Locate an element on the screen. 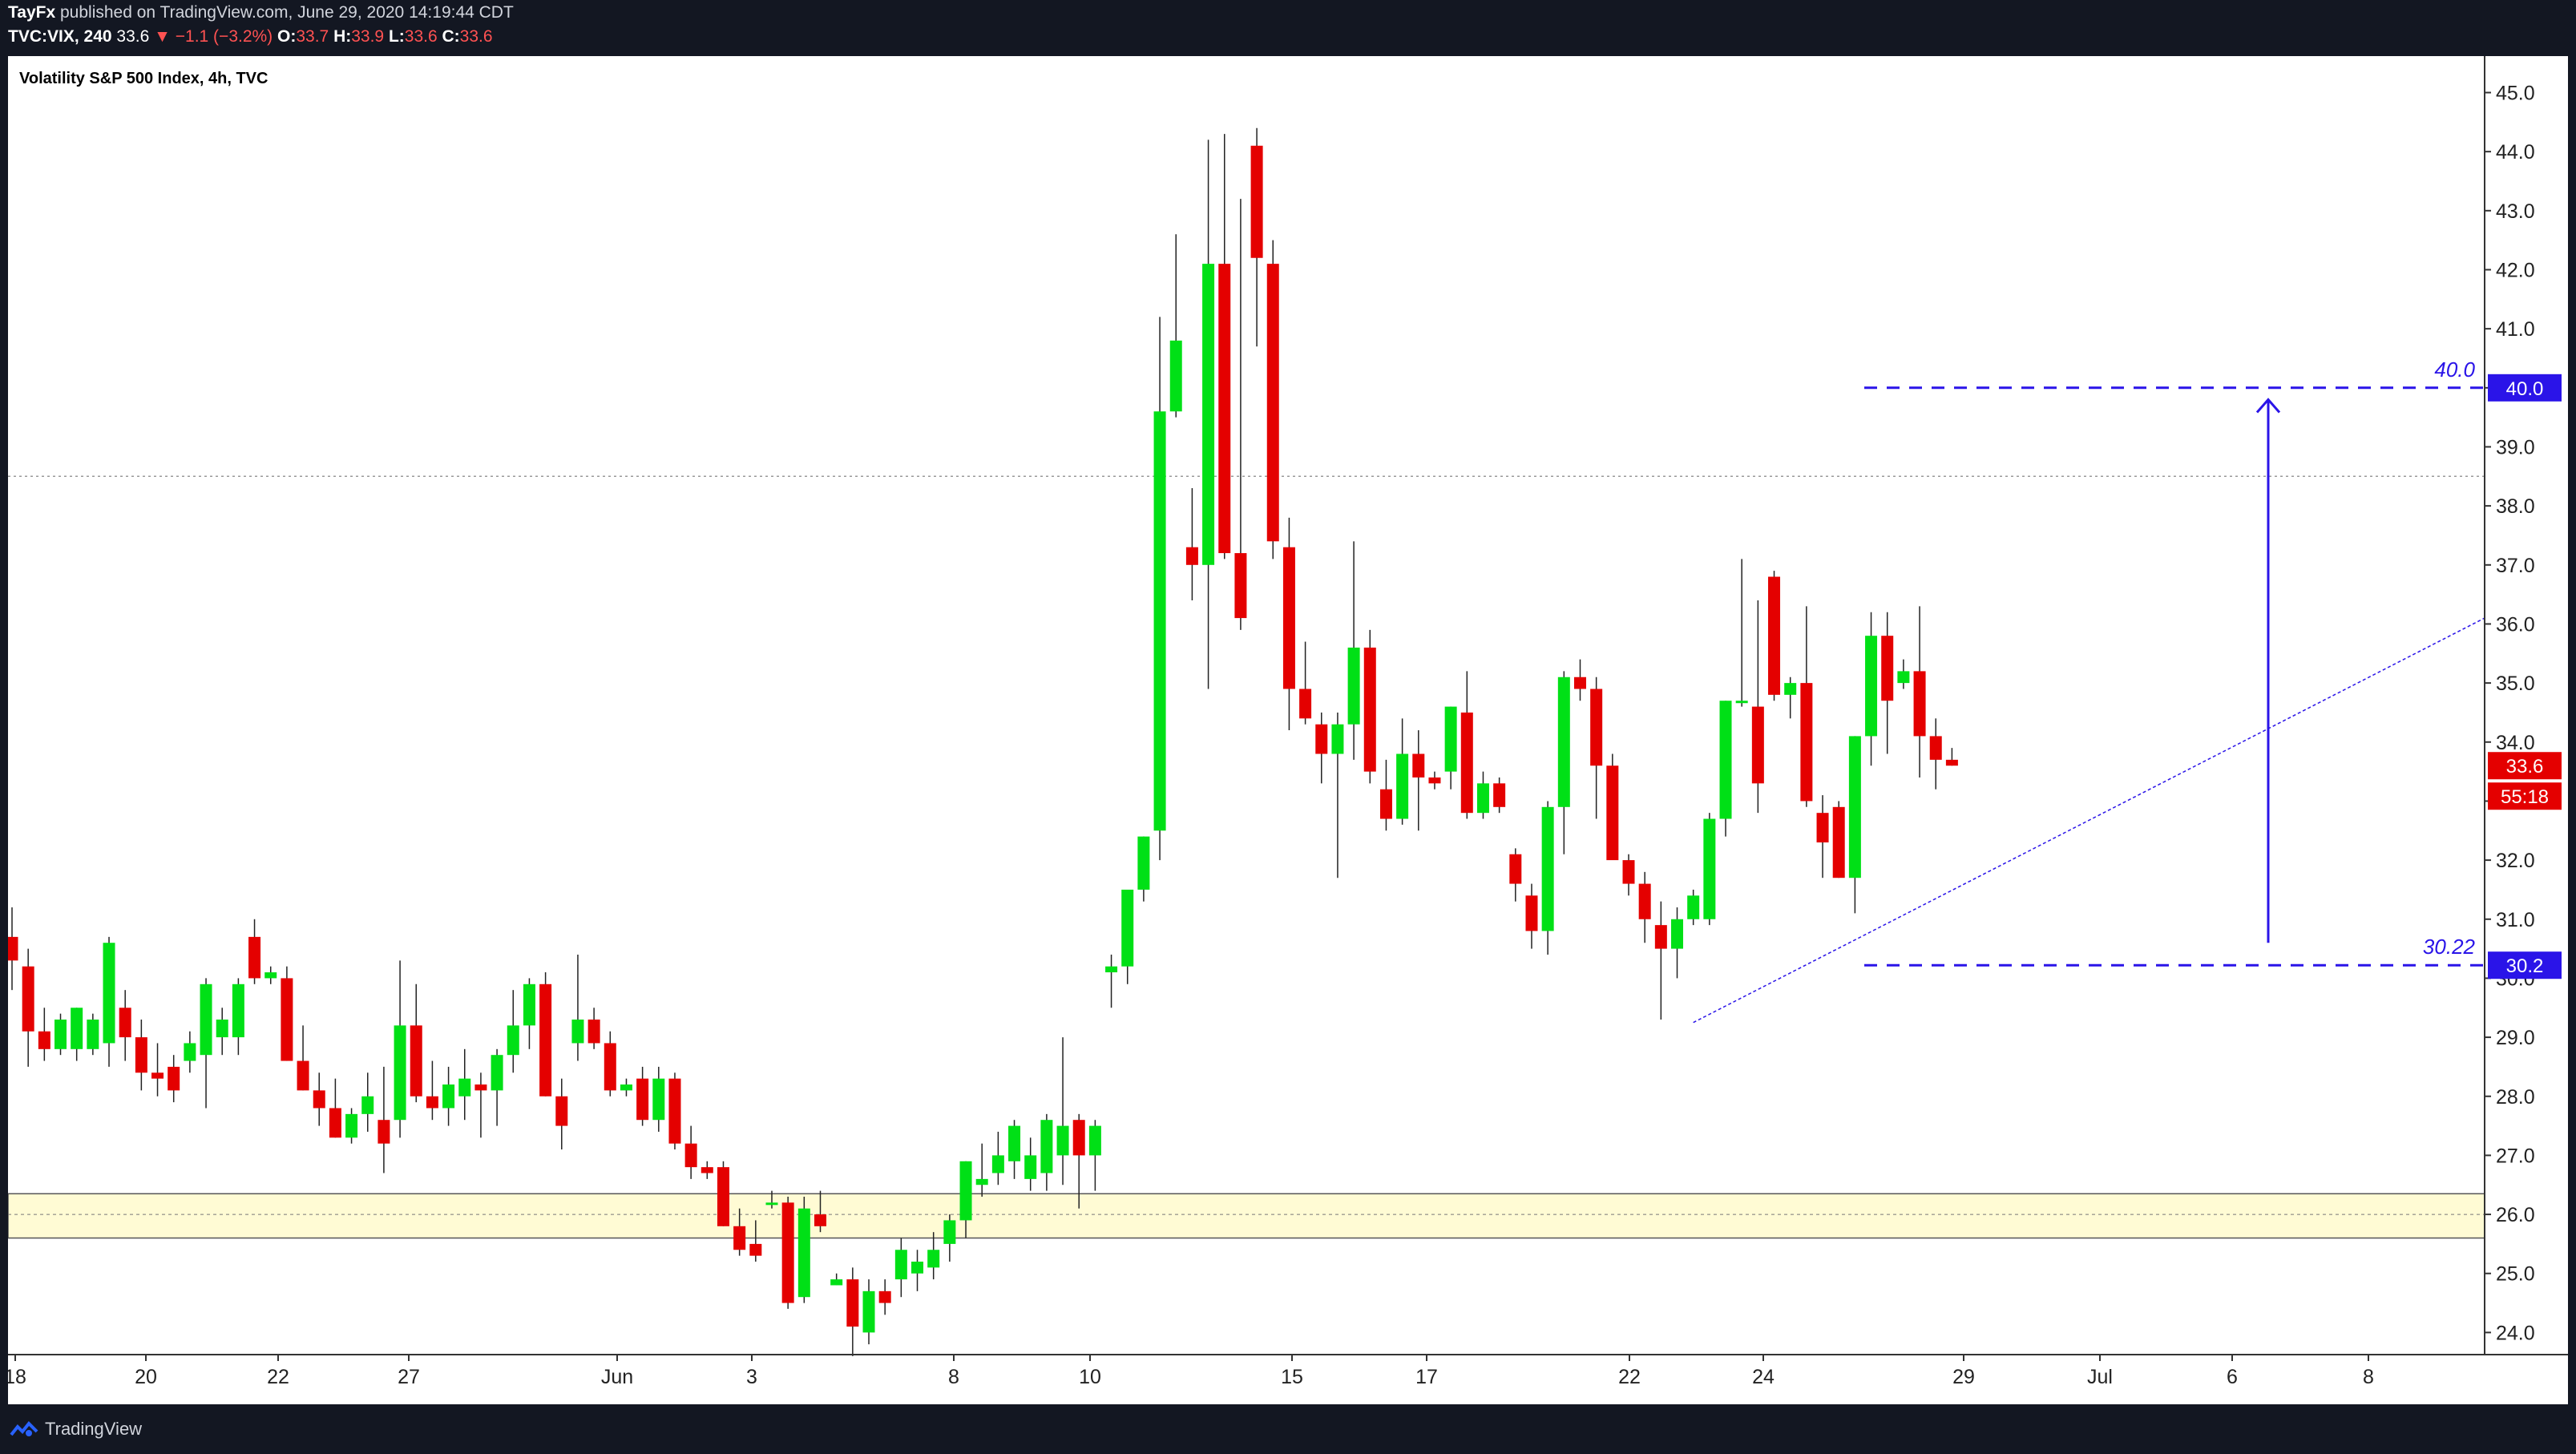 The width and height of the screenshot is (2576, 1454). current-price-badge is located at coordinates (2525, 766).